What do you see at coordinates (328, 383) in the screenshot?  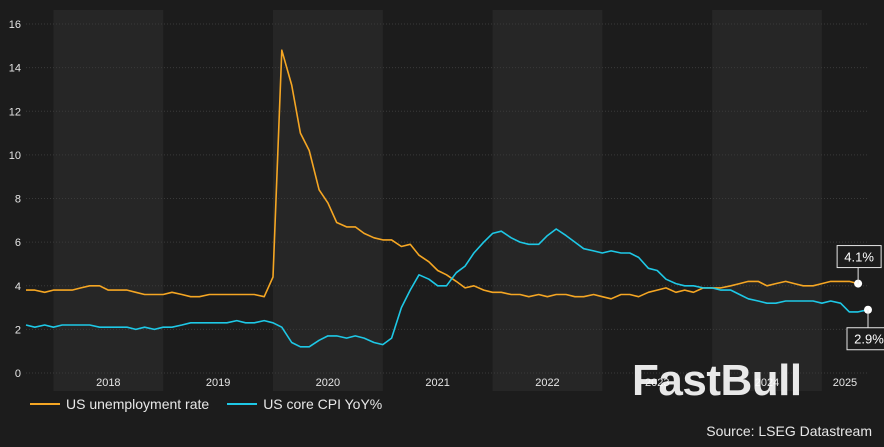 I see `x-tick-label: 2020` at bounding box center [328, 383].